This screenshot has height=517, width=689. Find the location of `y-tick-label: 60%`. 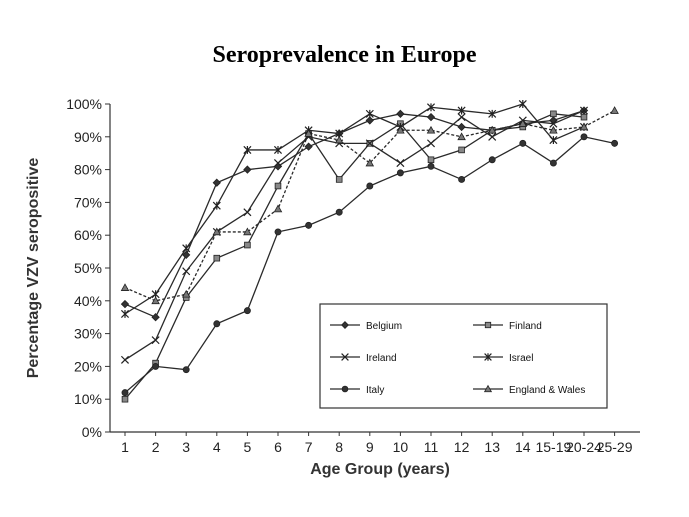

y-tick-label: 60% is located at coordinates (88, 235).